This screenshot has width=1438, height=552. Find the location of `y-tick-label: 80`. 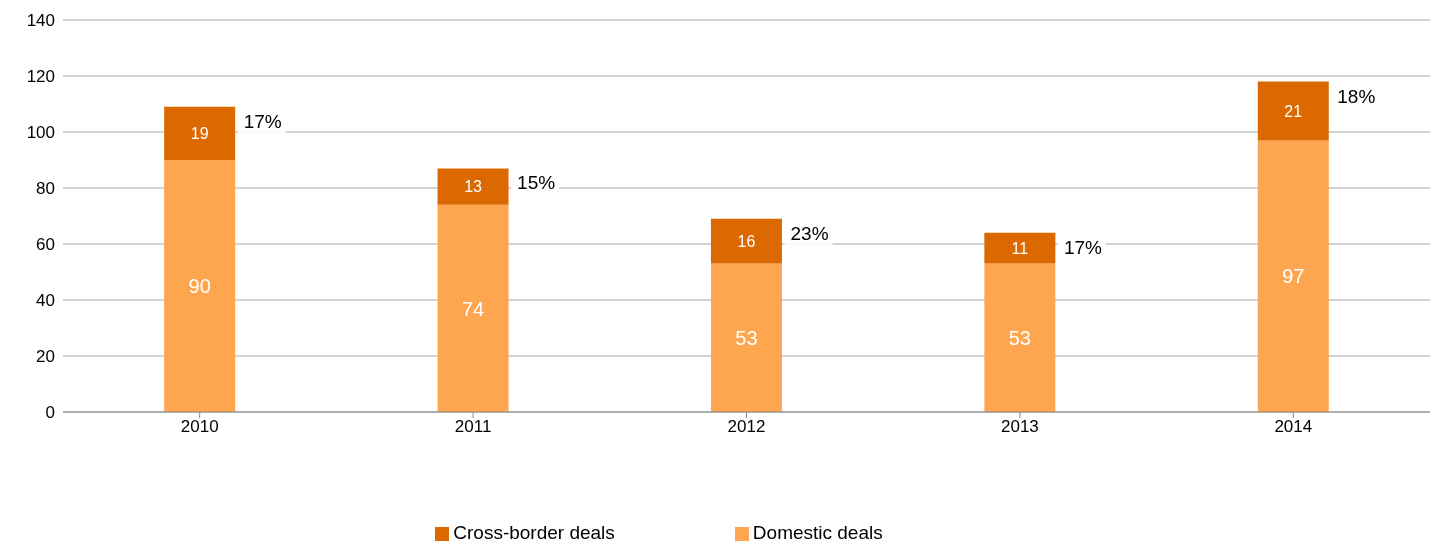

y-tick-label: 80 is located at coordinates (45, 189).